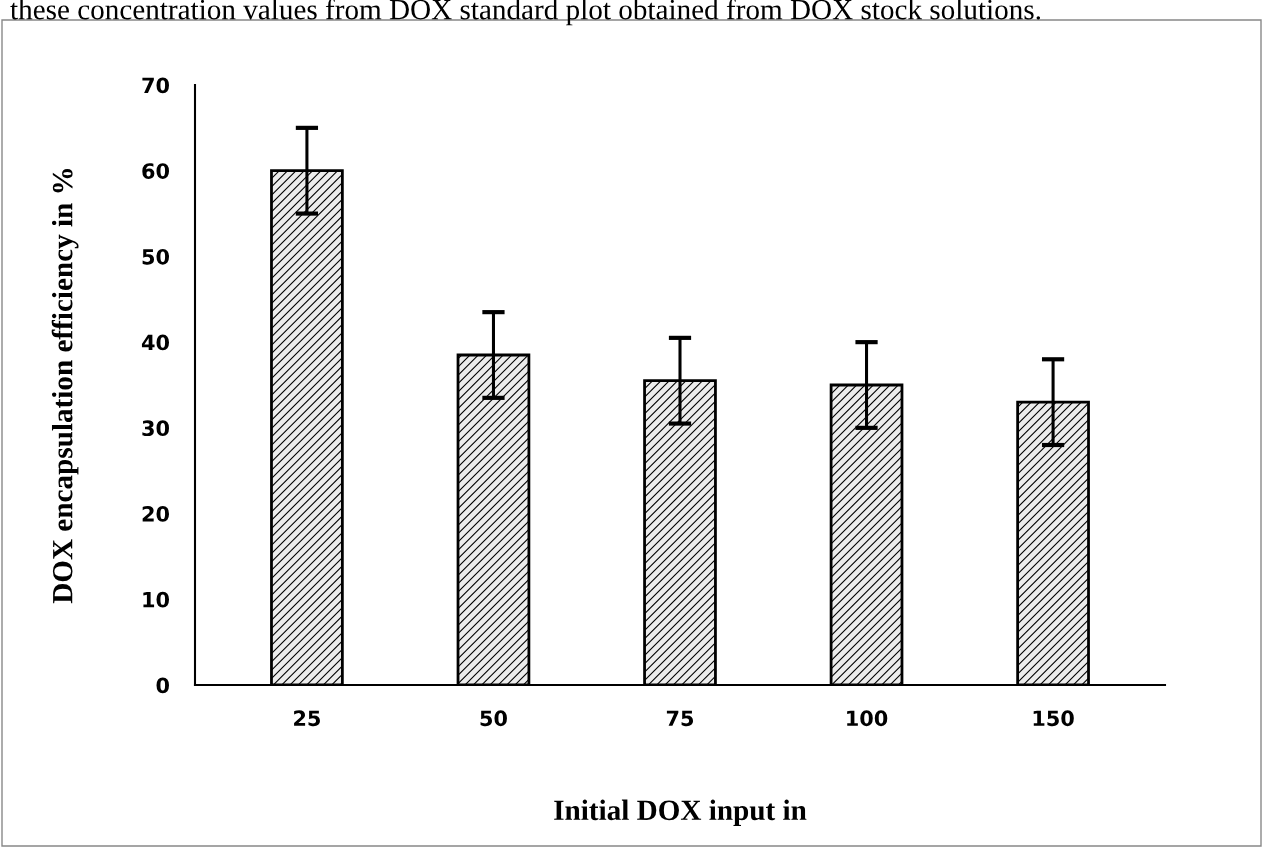 The height and width of the screenshot is (848, 1263). I want to click on y-tick-label: 70, so click(155, 85).